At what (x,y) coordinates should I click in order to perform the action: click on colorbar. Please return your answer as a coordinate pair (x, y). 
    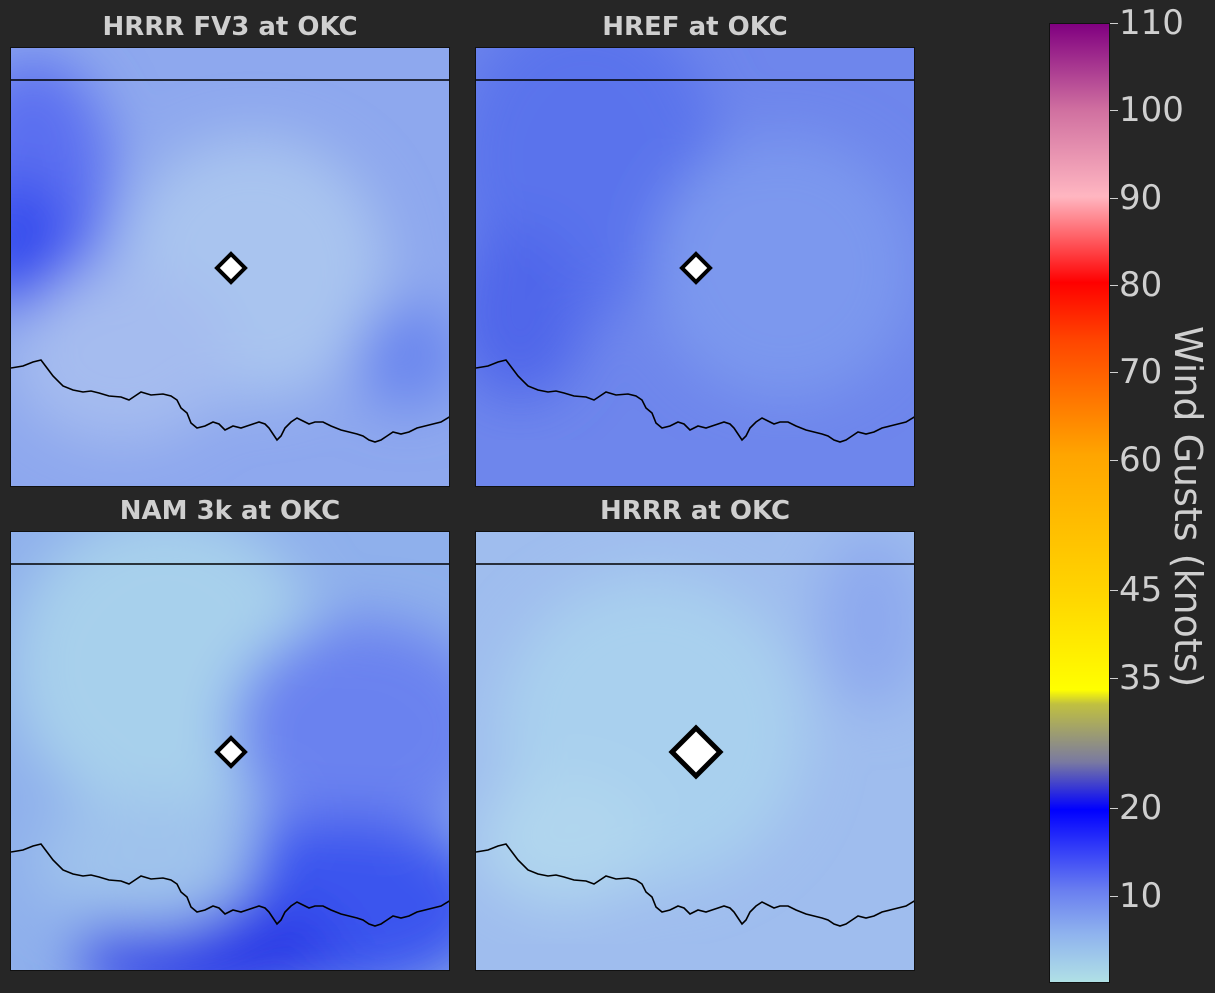
    Looking at the image, I should click on (1079, 503).